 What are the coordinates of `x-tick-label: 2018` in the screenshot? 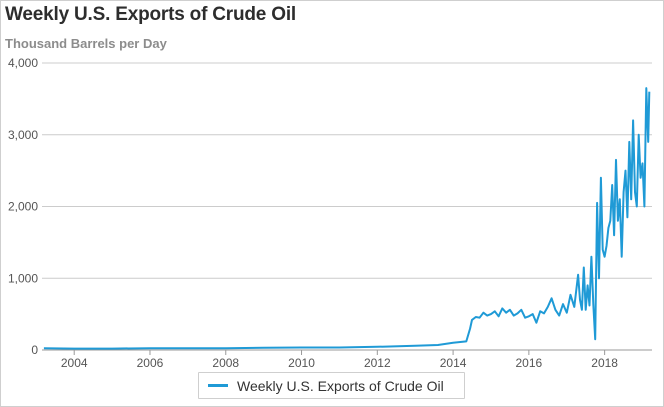 It's located at (604, 363).